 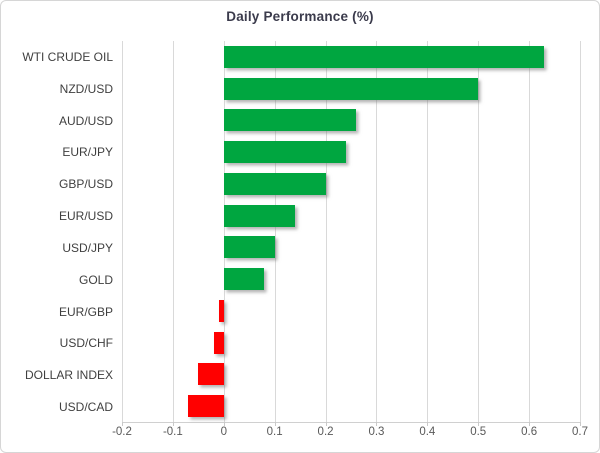 What do you see at coordinates (67, 56) in the screenshot?
I see `category-label: WTI CRUDE OIL` at bounding box center [67, 56].